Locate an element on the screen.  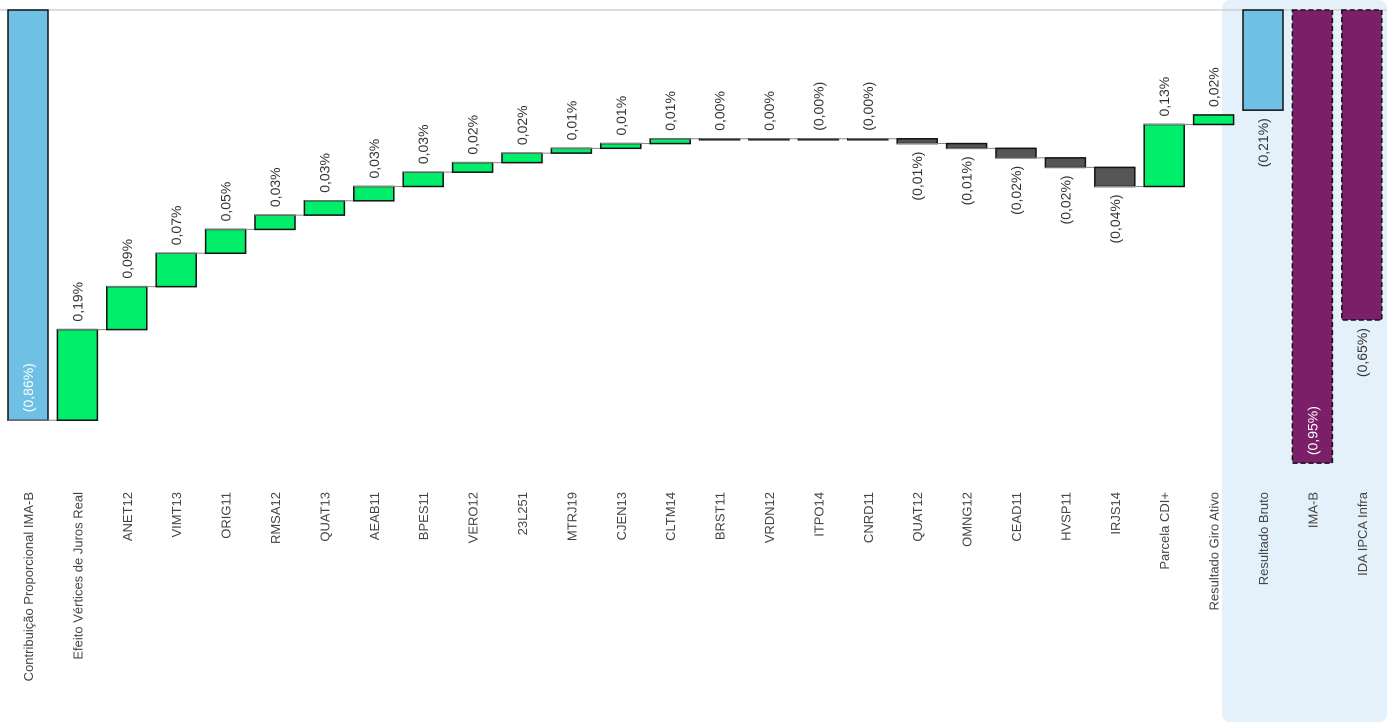
category-label: QUAT12 is located at coordinates (917, 517).